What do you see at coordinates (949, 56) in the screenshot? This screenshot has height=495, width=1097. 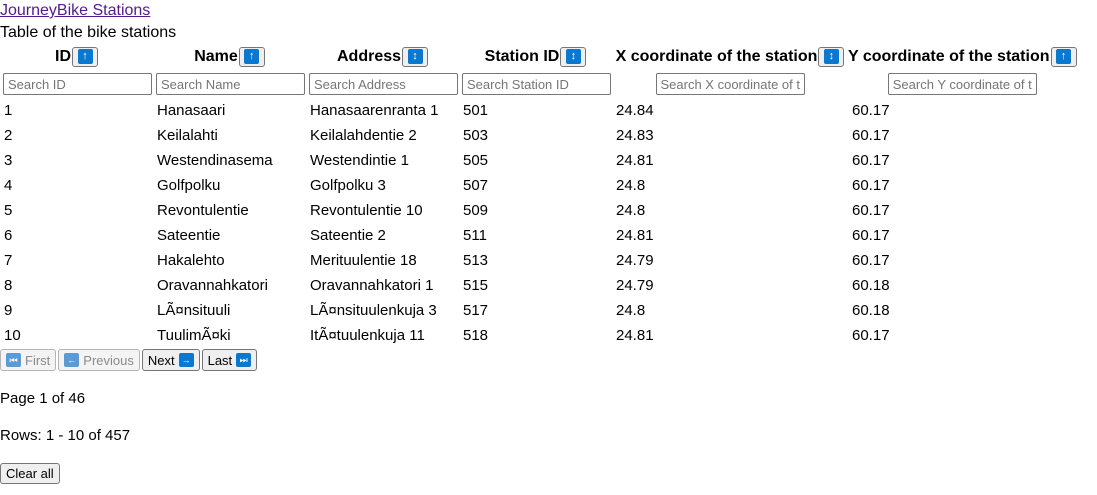 I see `column-label: Y coordinate of the station` at bounding box center [949, 56].